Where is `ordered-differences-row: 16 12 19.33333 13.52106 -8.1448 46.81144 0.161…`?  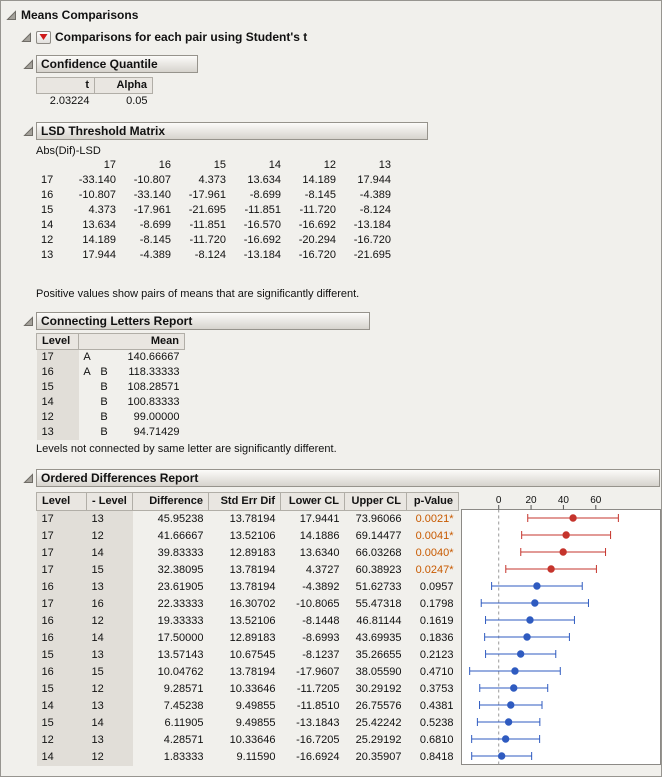
ordered-differences-row: 16 12 19.33333 13.52106 -8.1448 46.81144 0.161… is located at coordinates (247, 621).